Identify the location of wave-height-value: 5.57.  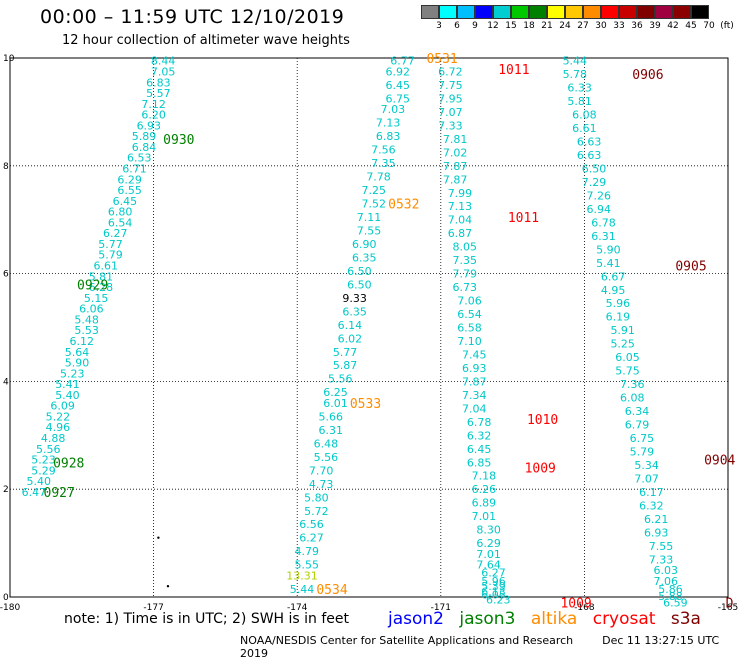
(158, 93).